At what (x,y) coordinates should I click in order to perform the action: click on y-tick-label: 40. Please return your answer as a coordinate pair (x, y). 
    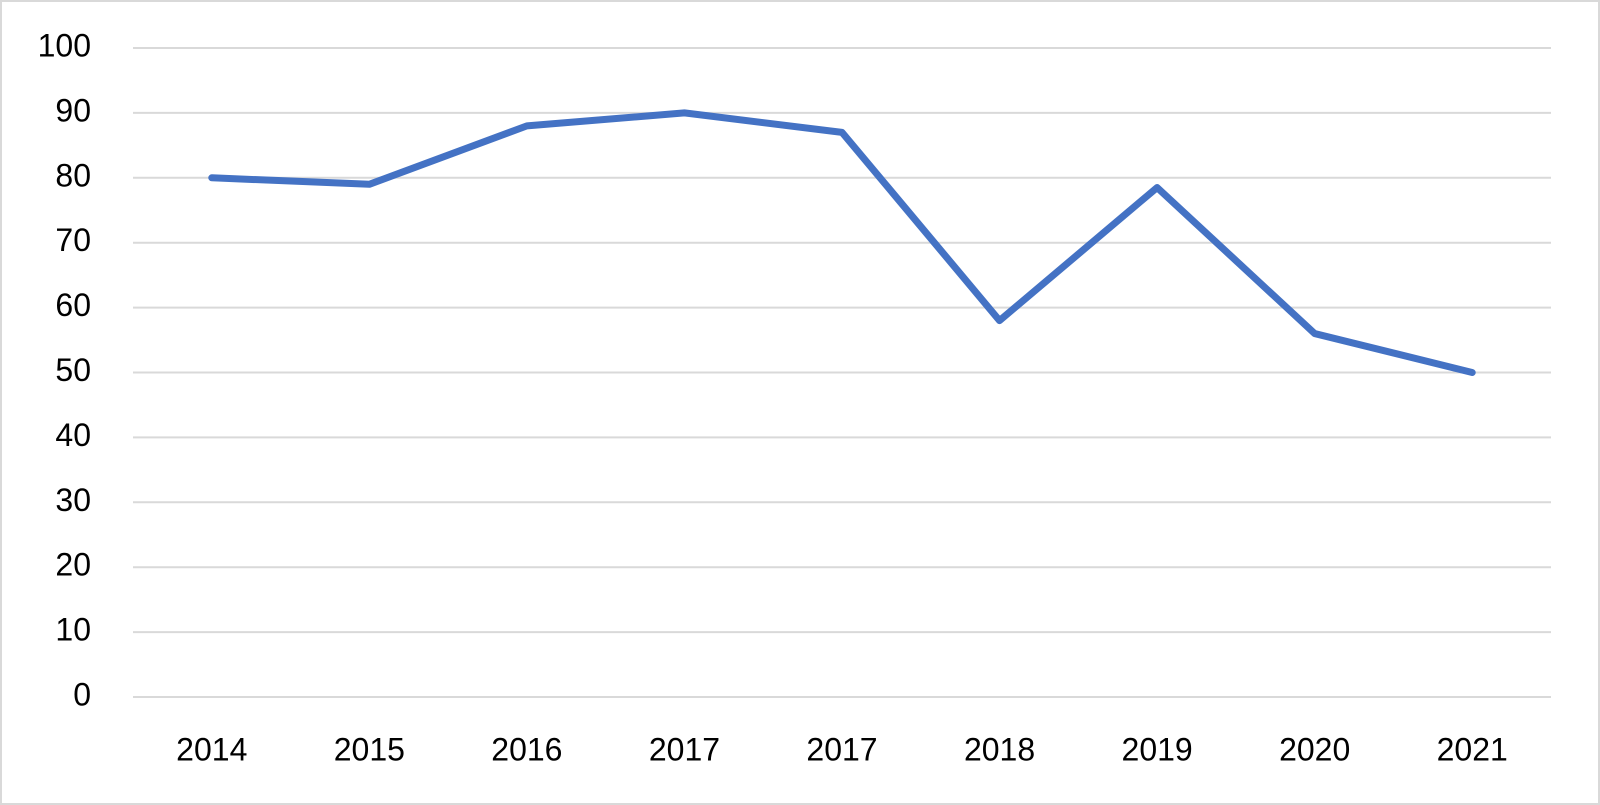
    Looking at the image, I should click on (73, 435).